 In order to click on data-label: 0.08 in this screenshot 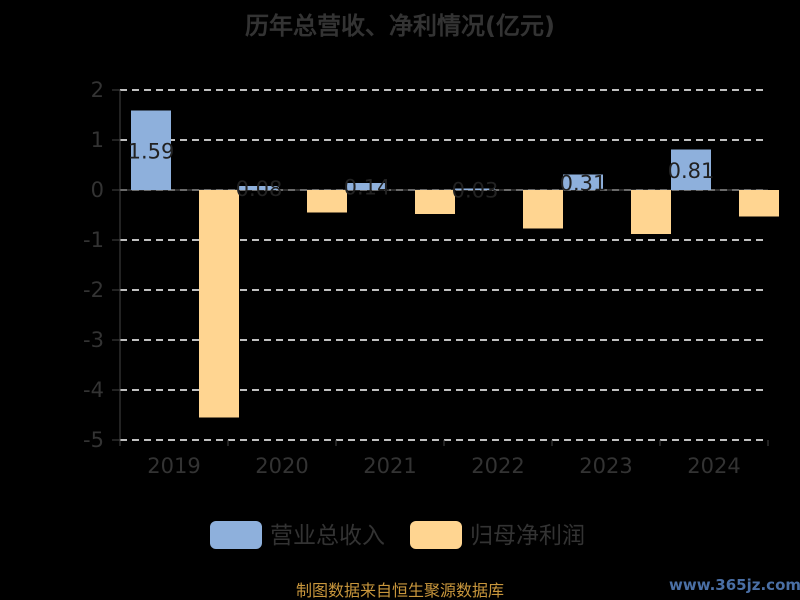, I will do `click(259, 189)`.